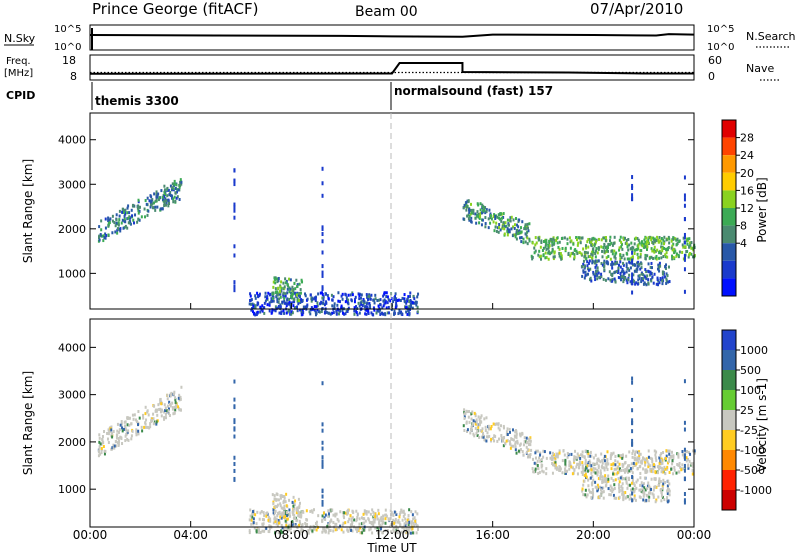 Image resolution: width=800 pixels, height=554 pixels. I want to click on colorbar-tick-label: 20, so click(747, 173).